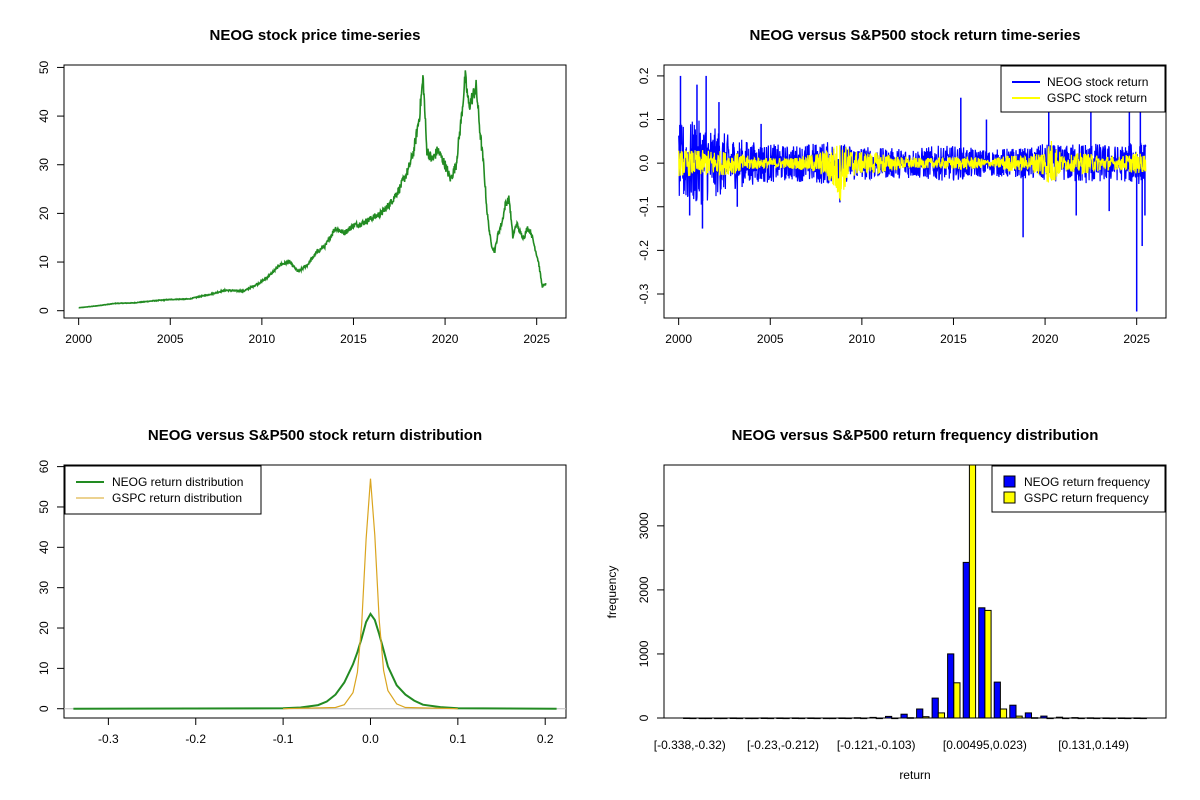  Describe the element at coordinates (650, 185) in the screenshot. I see `panel-2-y-axis: 0.2 0.1 0.0 -0.1 -0.2 -0.3` at that location.